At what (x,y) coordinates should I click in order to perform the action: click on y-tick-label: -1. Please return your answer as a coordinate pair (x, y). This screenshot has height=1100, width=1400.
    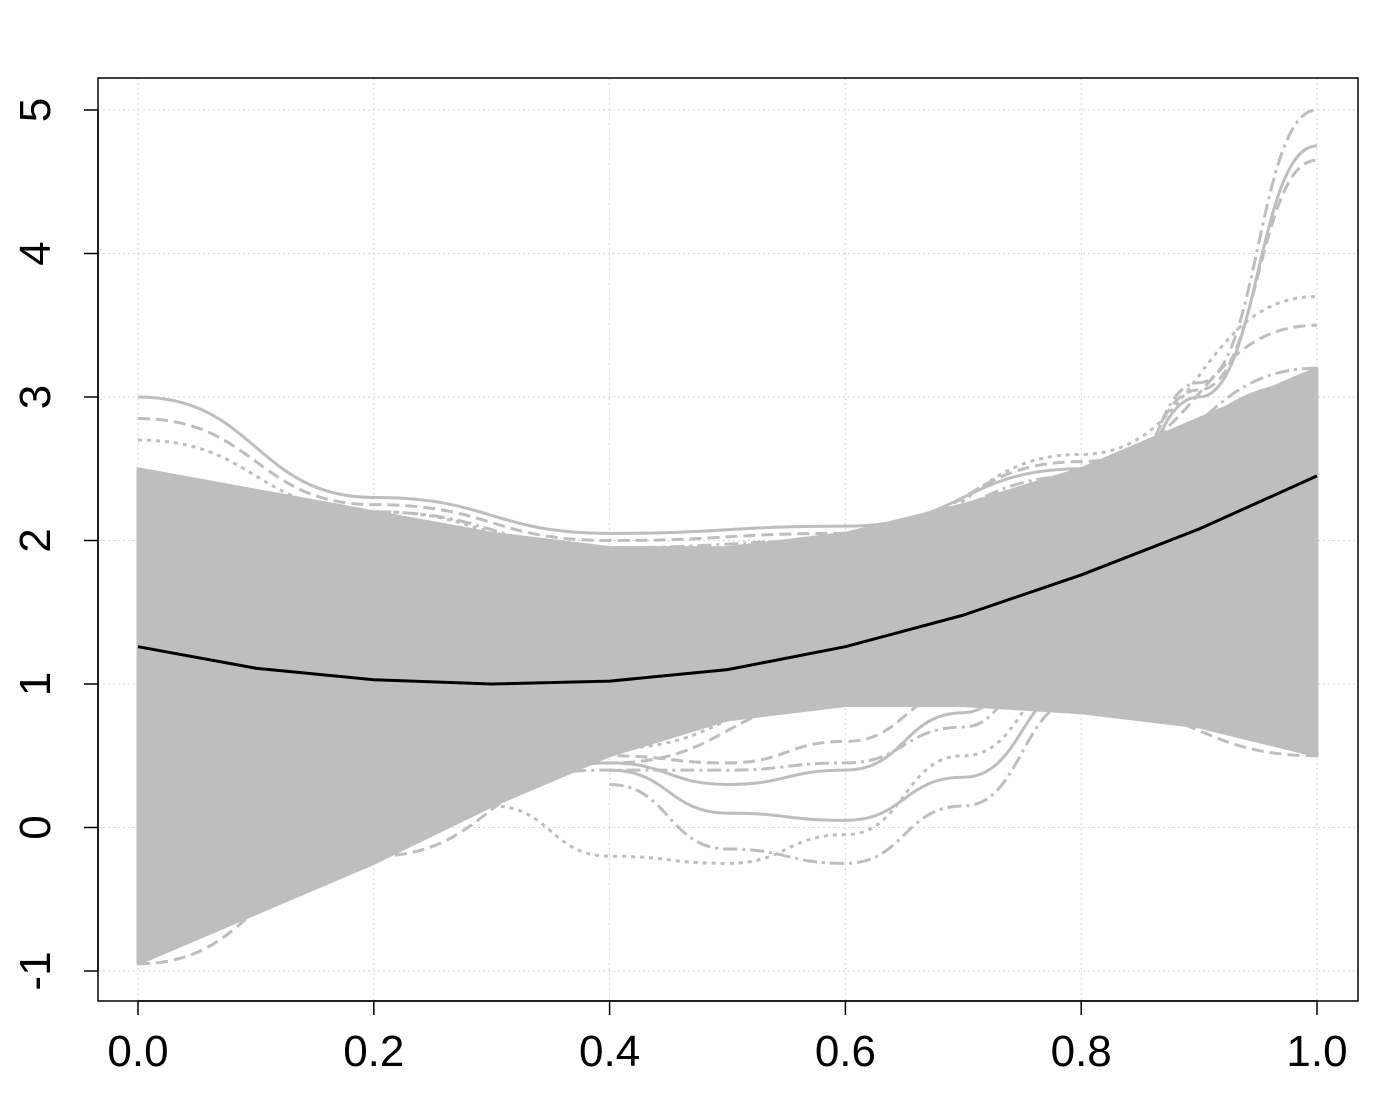
    Looking at the image, I should click on (35, 970).